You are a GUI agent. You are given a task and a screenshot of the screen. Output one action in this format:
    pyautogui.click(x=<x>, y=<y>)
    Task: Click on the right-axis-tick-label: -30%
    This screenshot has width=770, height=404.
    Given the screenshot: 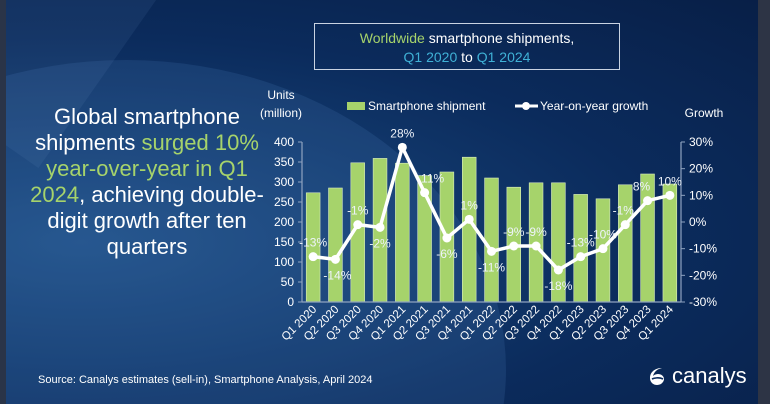 What is the action you would take?
    pyautogui.click(x=703, y=302)
    